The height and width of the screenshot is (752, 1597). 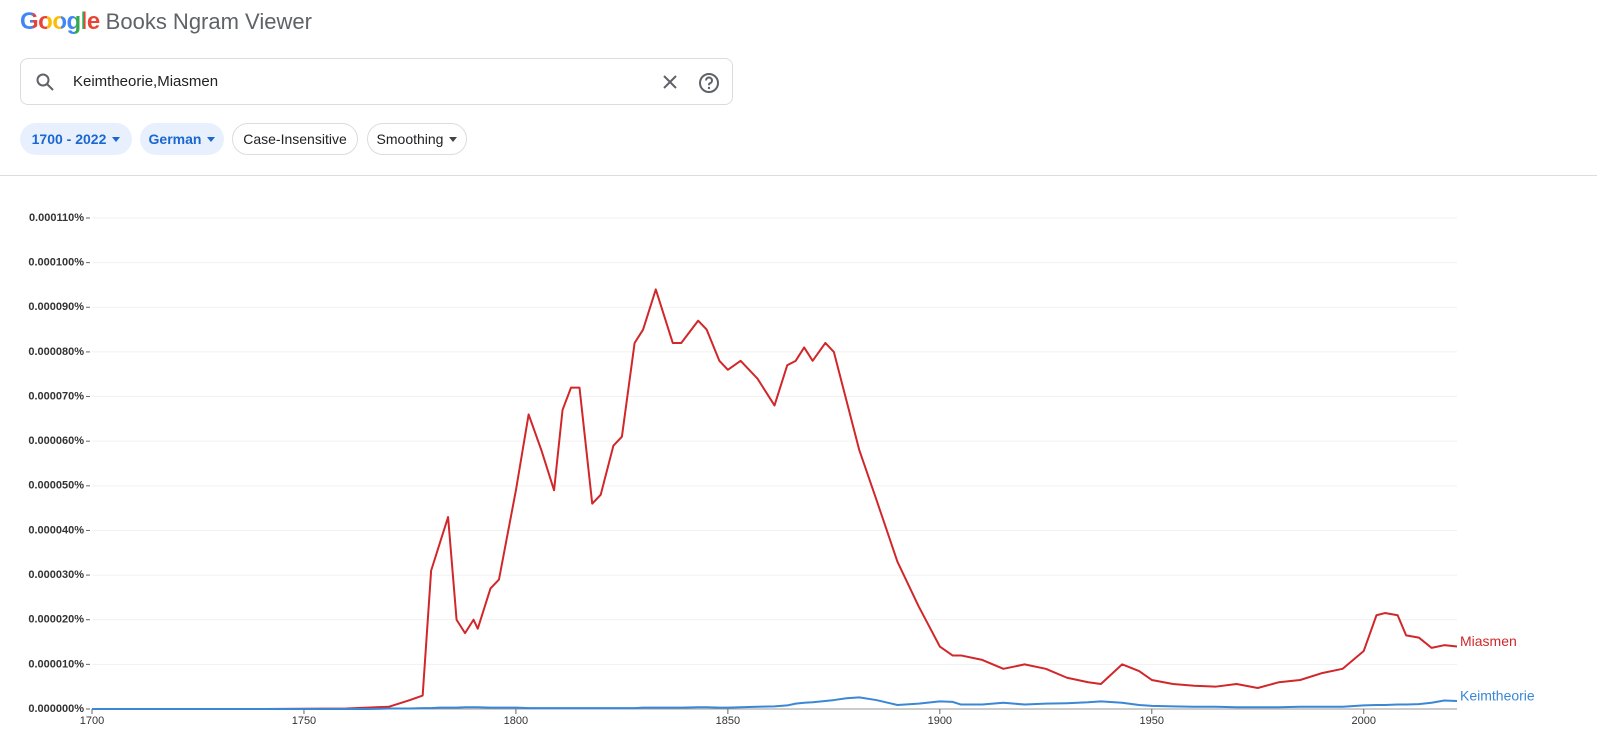 What do you see at coordinates (56, 396) in the screenshot?
I see `y-tick-label: 0.000070%` at bounding box center [56, 396].